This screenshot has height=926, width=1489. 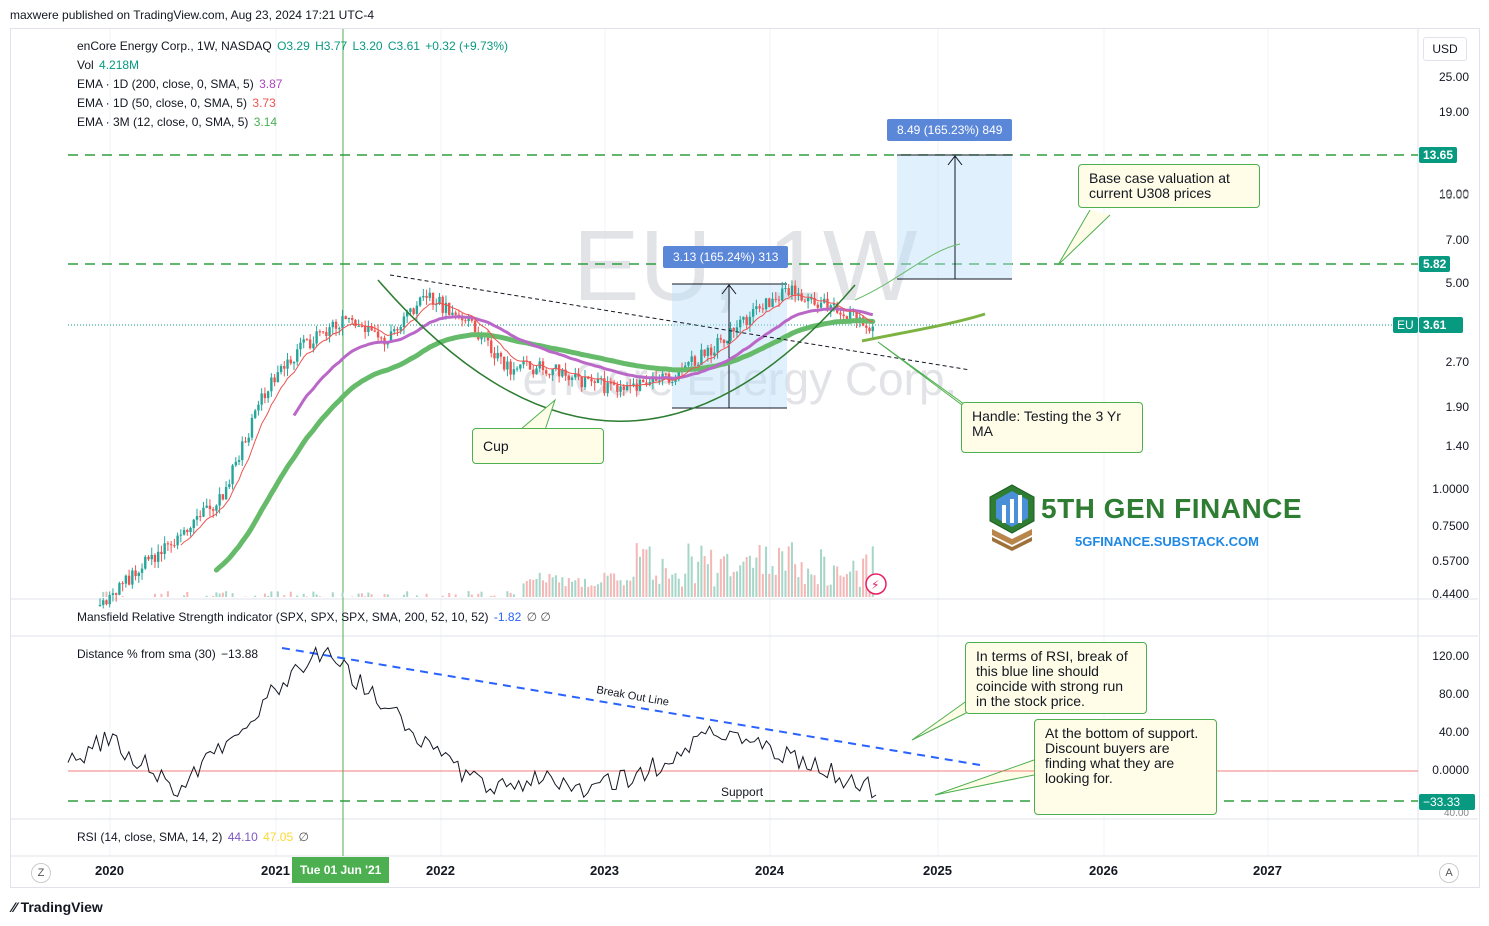 I want to click on price-tick: 5.00, so click(x=1457, y=282).